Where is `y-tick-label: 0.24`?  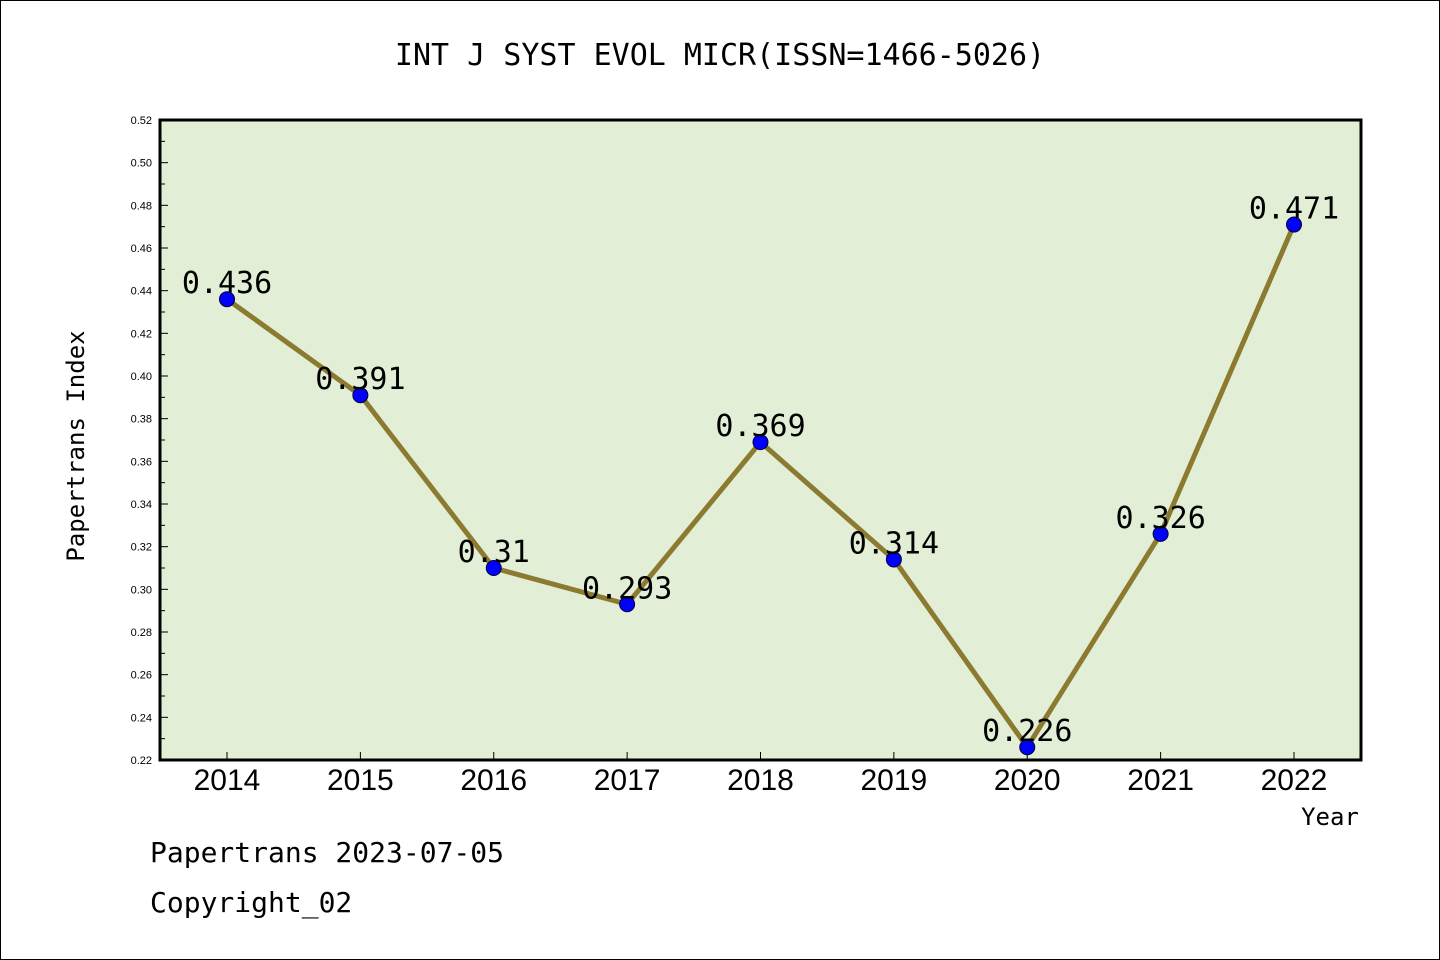 y-tick-label: 0.24 is located at coordinates (141, 718).